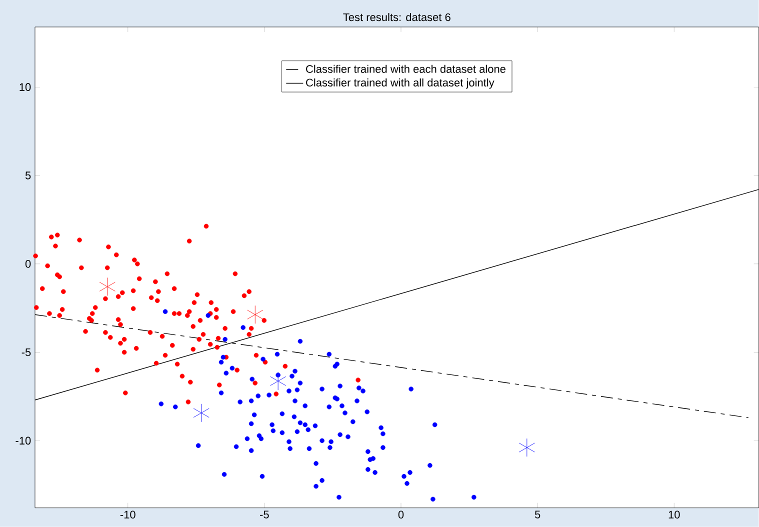 Image resolution: width=759 pixels, height=527 pixels. I want to click on y-tick-label: -10, so click(23, 440).